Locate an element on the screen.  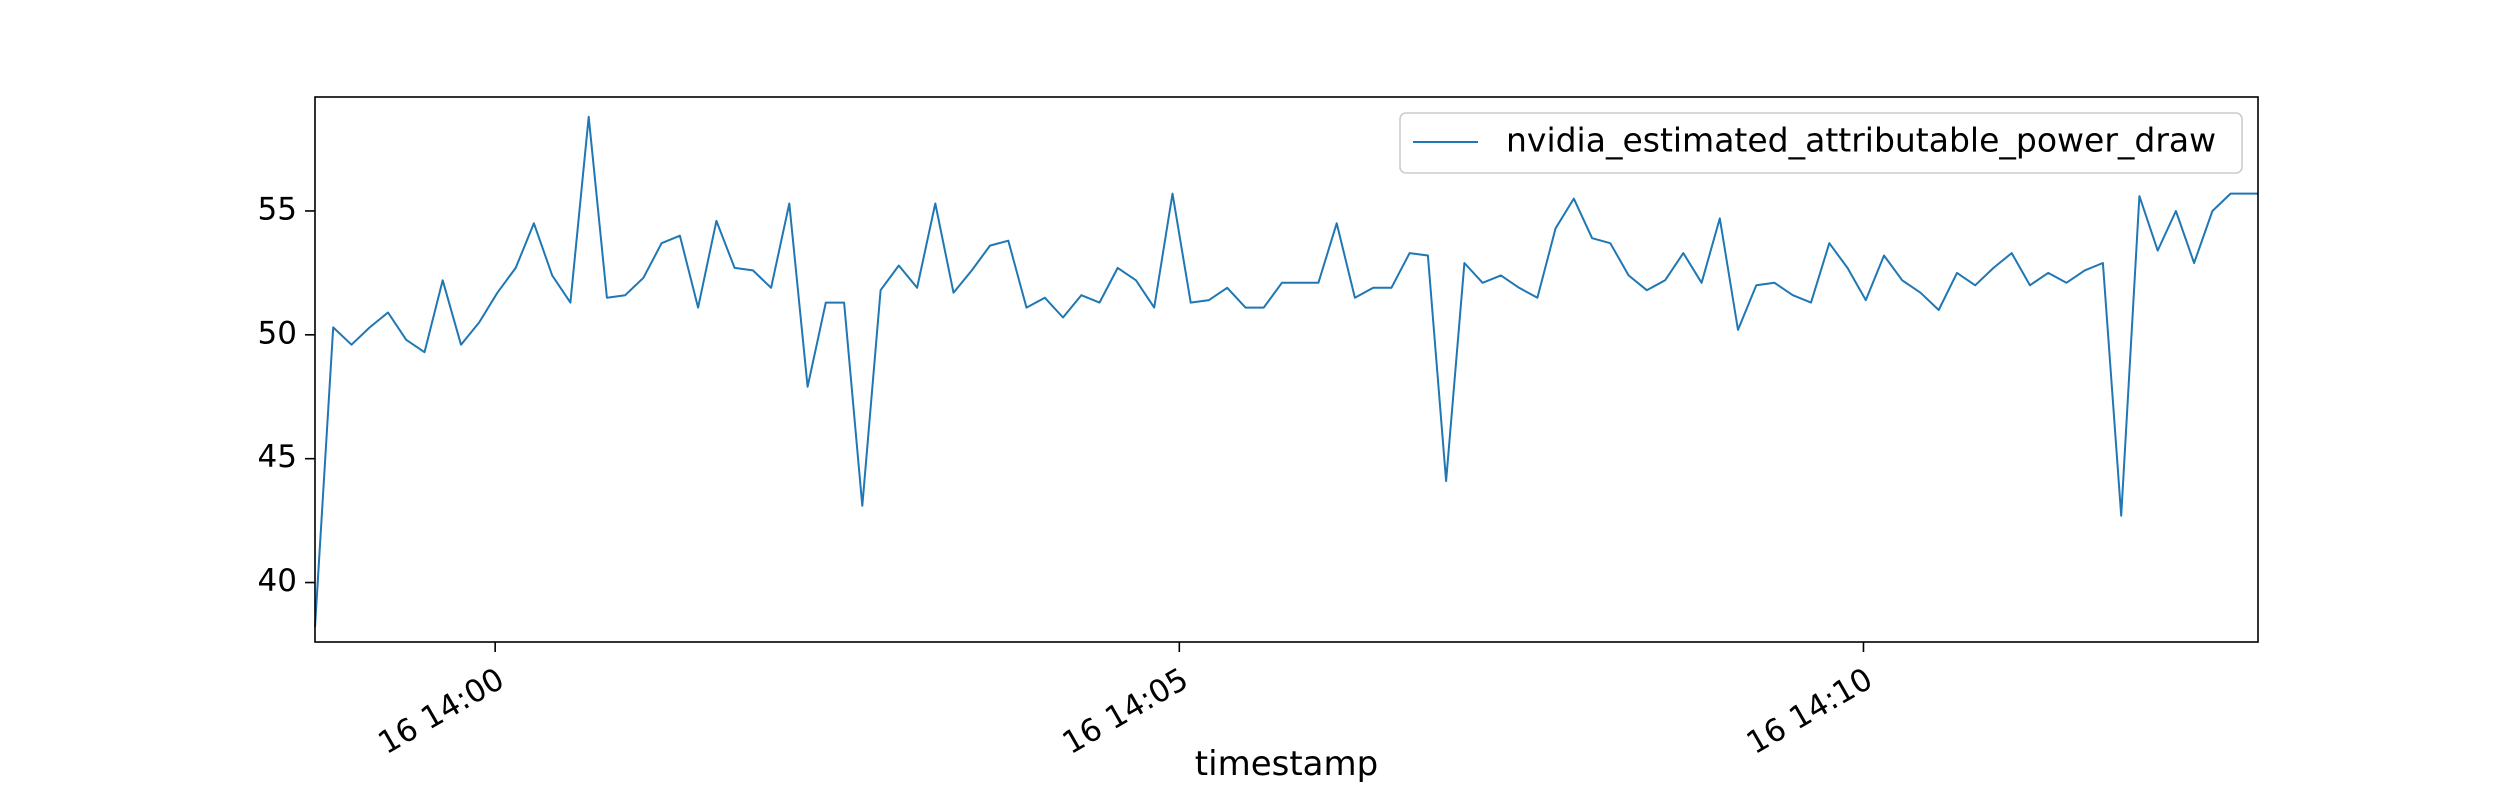
x-tick-label: 16 14:10 is located at coordinates (1810, 711).